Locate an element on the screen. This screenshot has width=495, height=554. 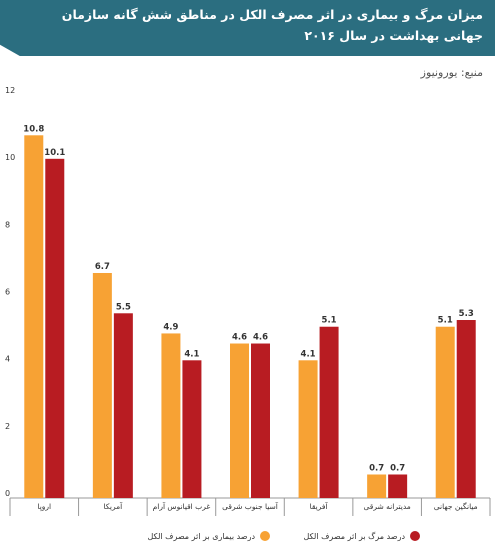
y-tick-label: 2 is located at coordinates (7, 426).